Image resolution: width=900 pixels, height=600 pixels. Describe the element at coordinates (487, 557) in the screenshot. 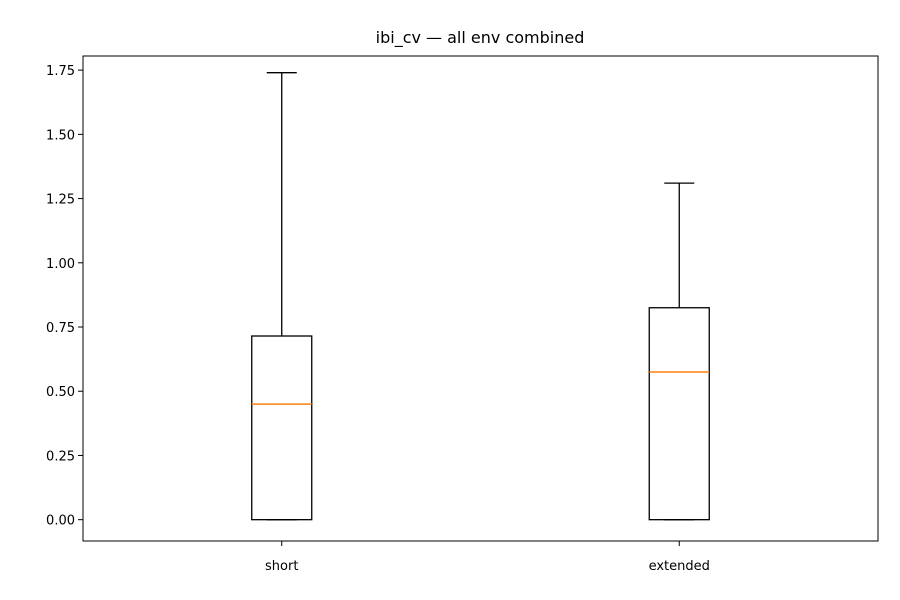

I see `x-axis: short extended` at that location.